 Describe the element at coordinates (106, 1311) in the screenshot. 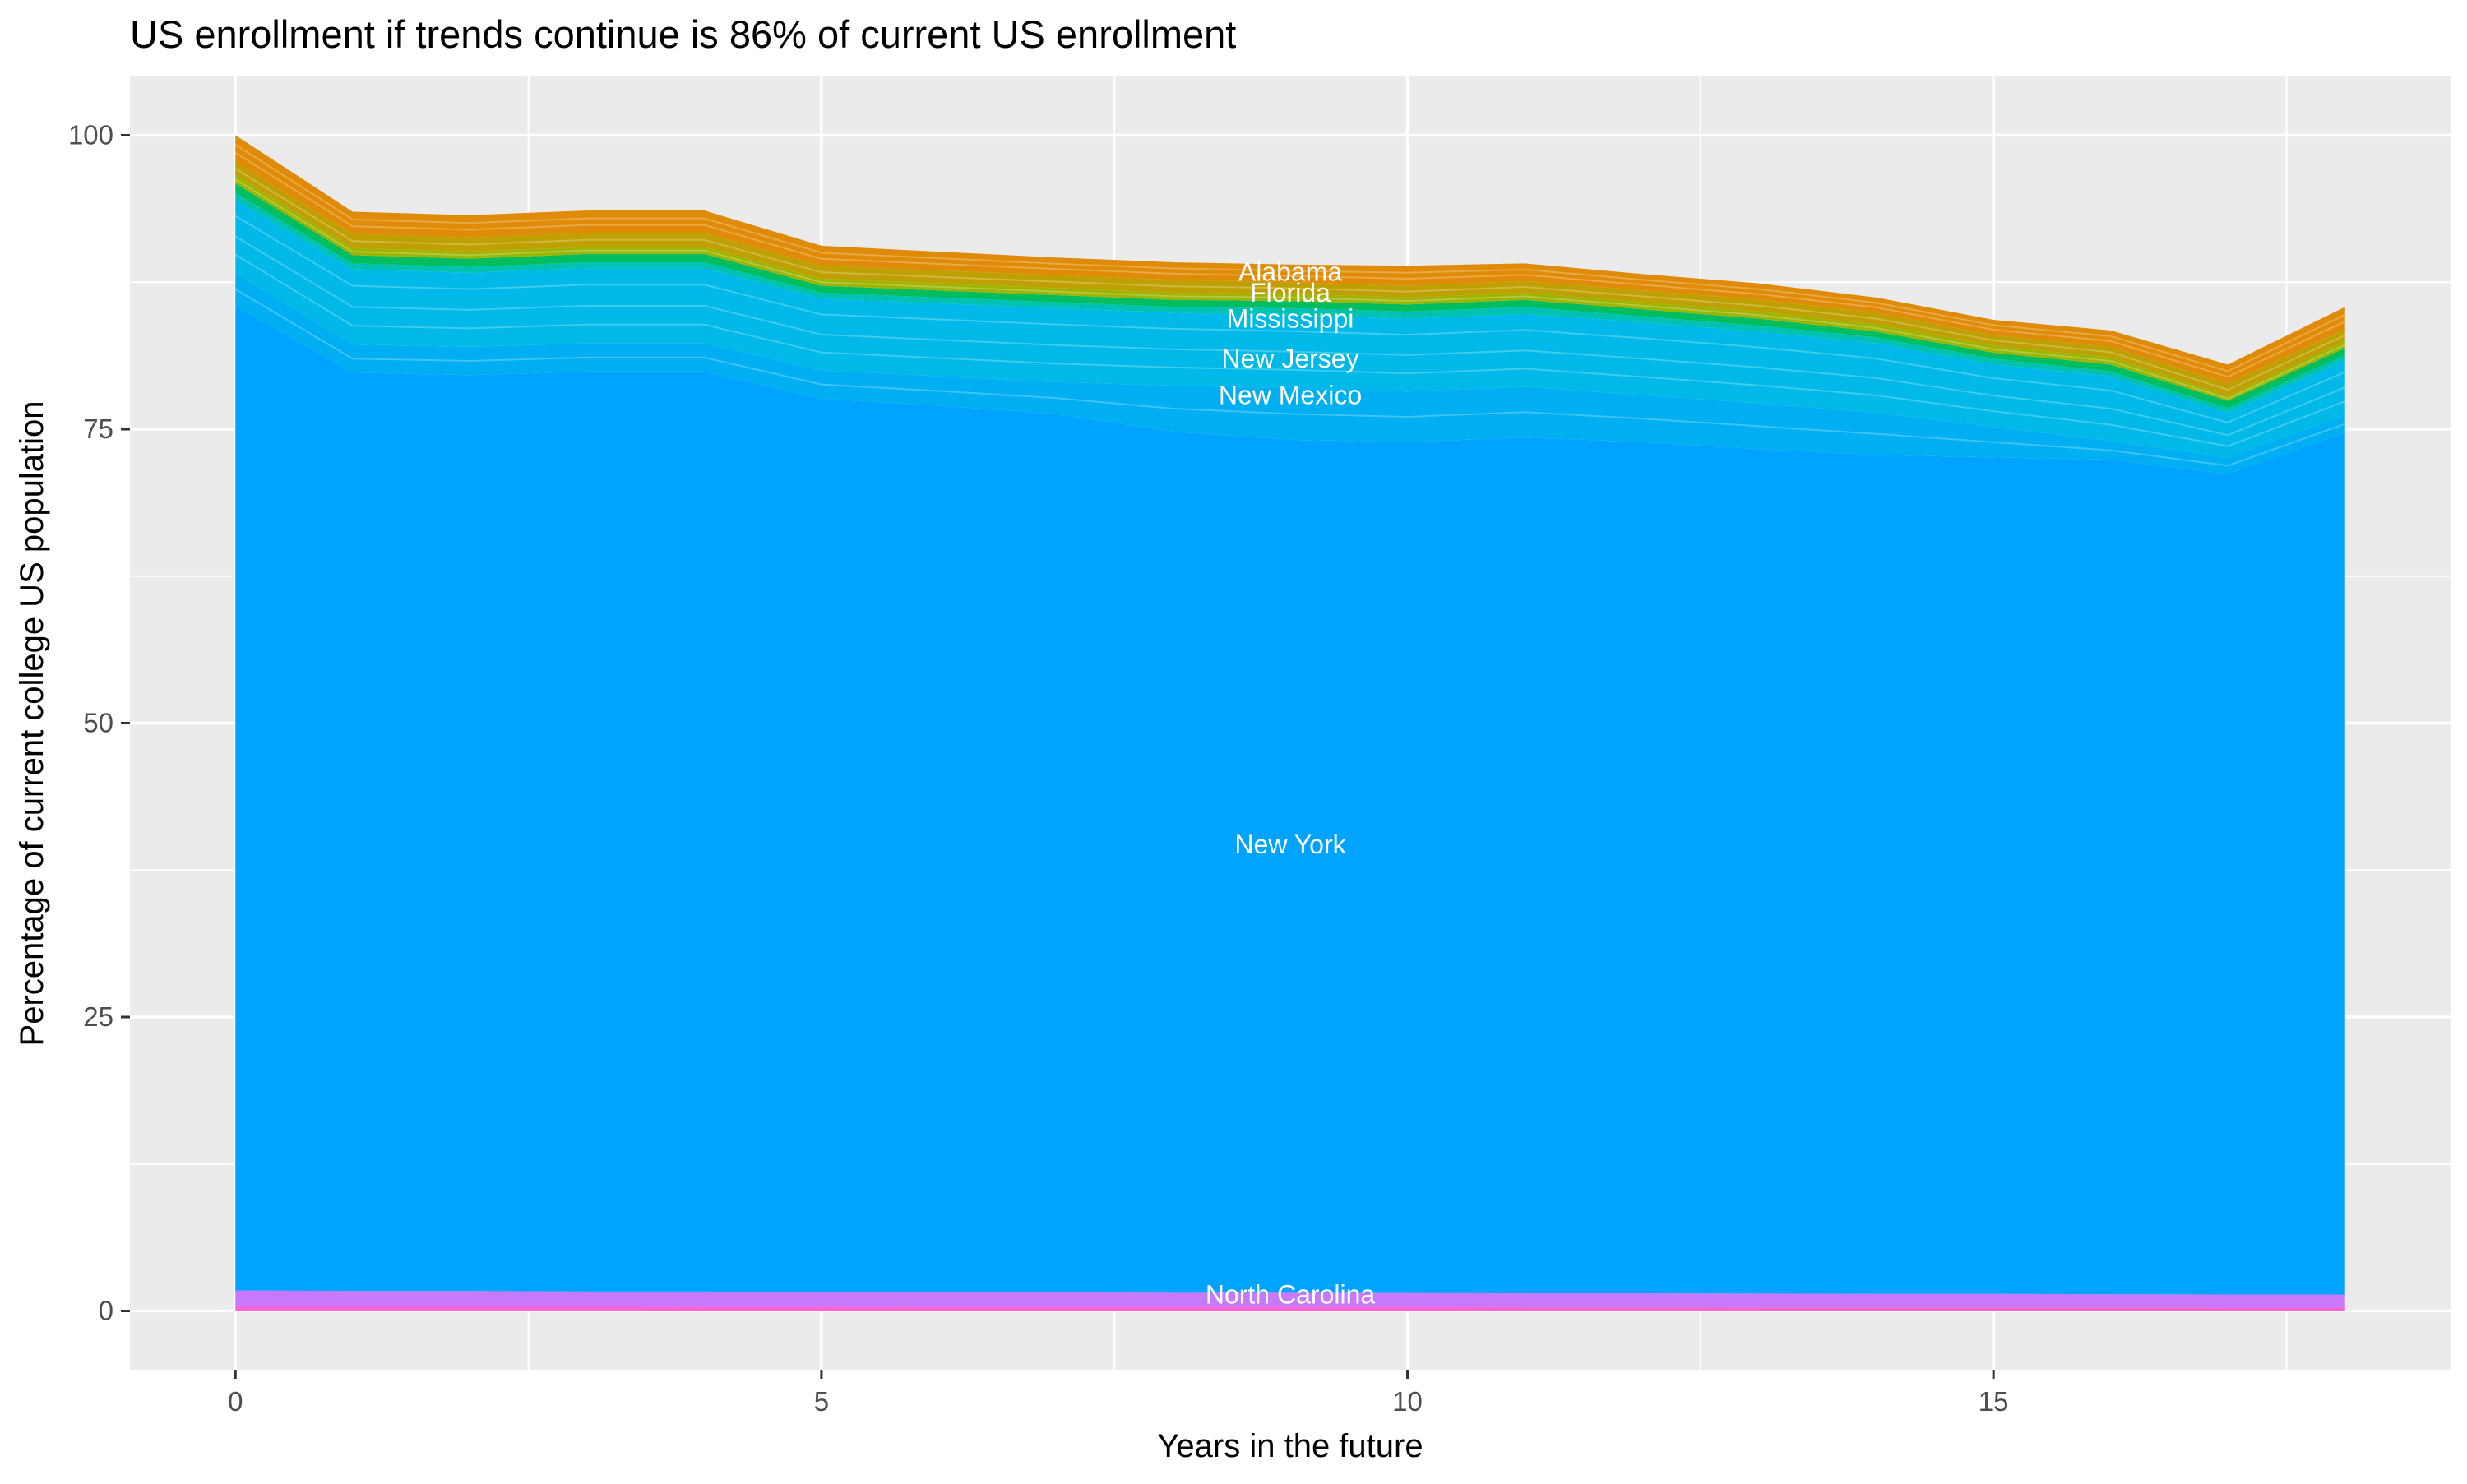

I see `y-tick-label-0: 0` at that location.